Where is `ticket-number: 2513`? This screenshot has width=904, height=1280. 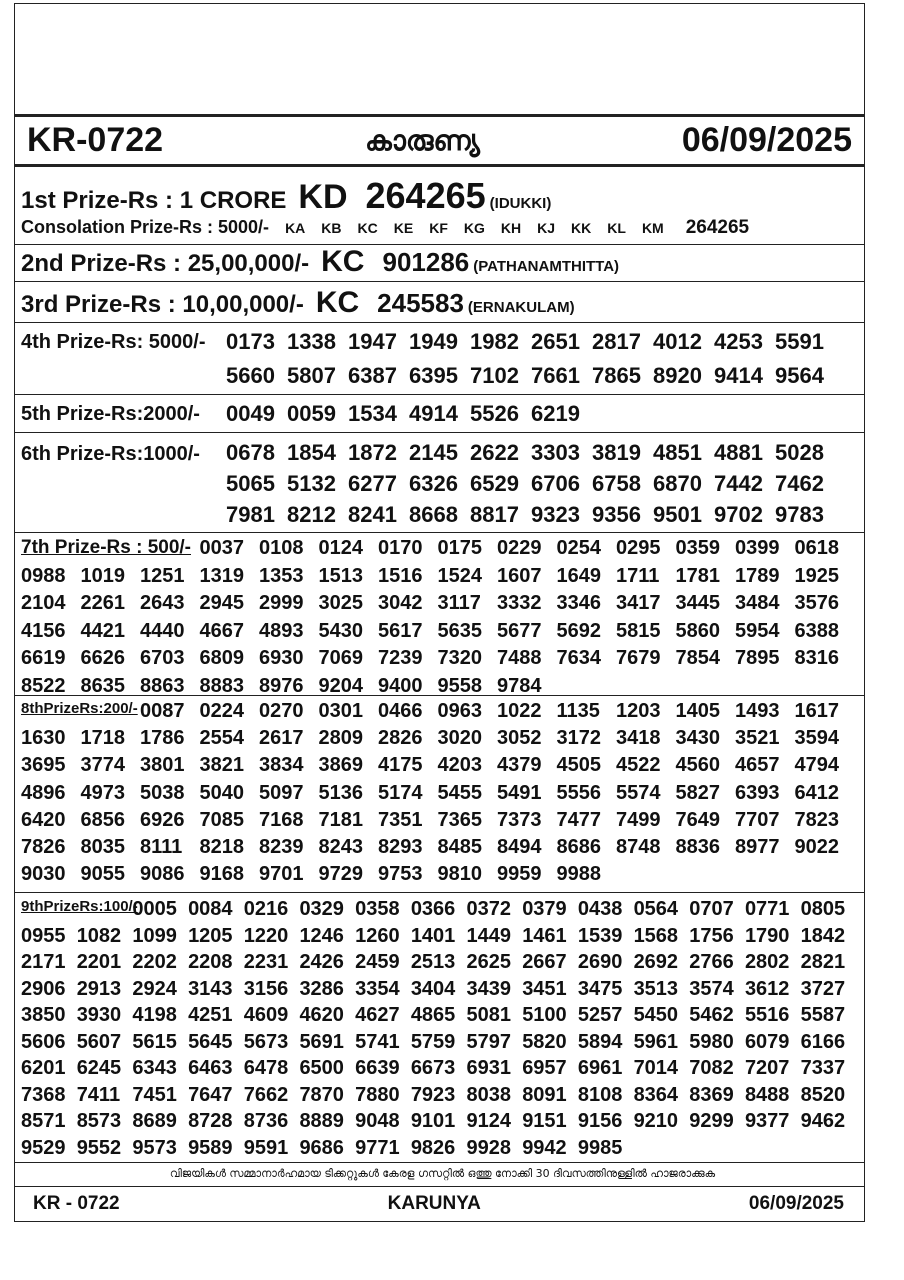 ticket-number: 2513 is located at coordinates (433, 962).